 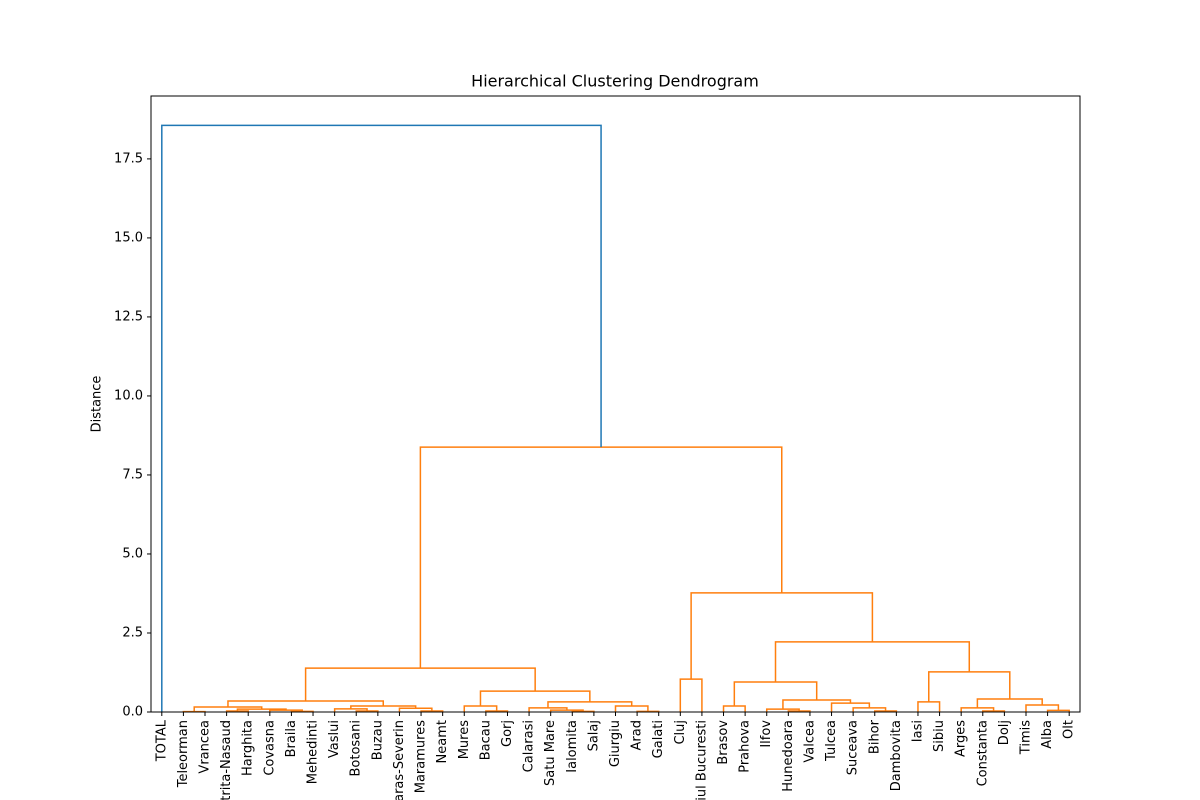 What do you see at coordinates (701, 760) in the screenshot?
I see `leaf-label: Municipiul Bucuresti` at bounding box center [701, 760].